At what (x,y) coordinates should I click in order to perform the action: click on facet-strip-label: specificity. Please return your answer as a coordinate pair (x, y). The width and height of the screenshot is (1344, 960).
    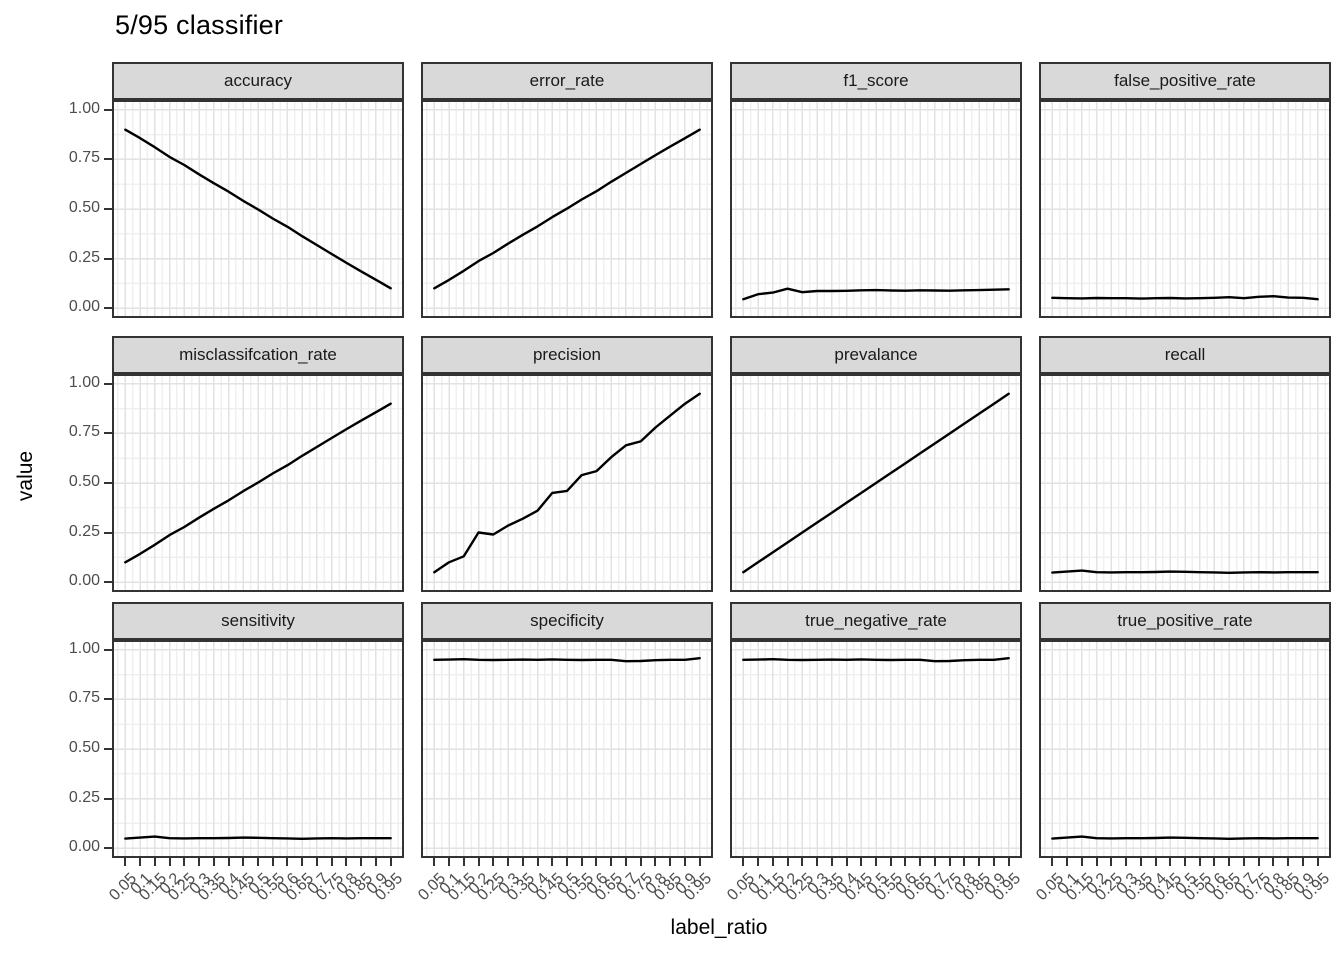
    Looking at the image, I should click on (567, 620).